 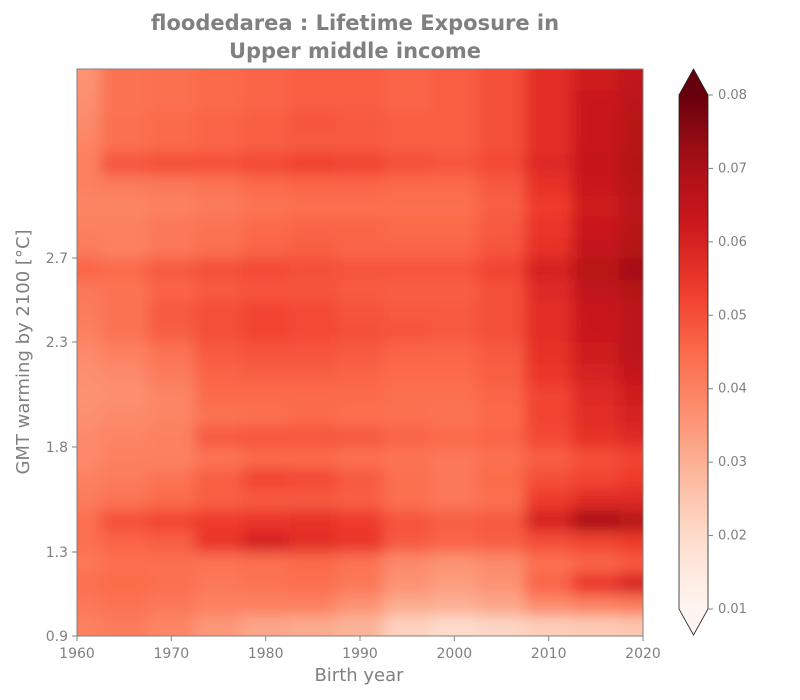 I want to click on colorbar-extend-top, so click(x=693, y=82).